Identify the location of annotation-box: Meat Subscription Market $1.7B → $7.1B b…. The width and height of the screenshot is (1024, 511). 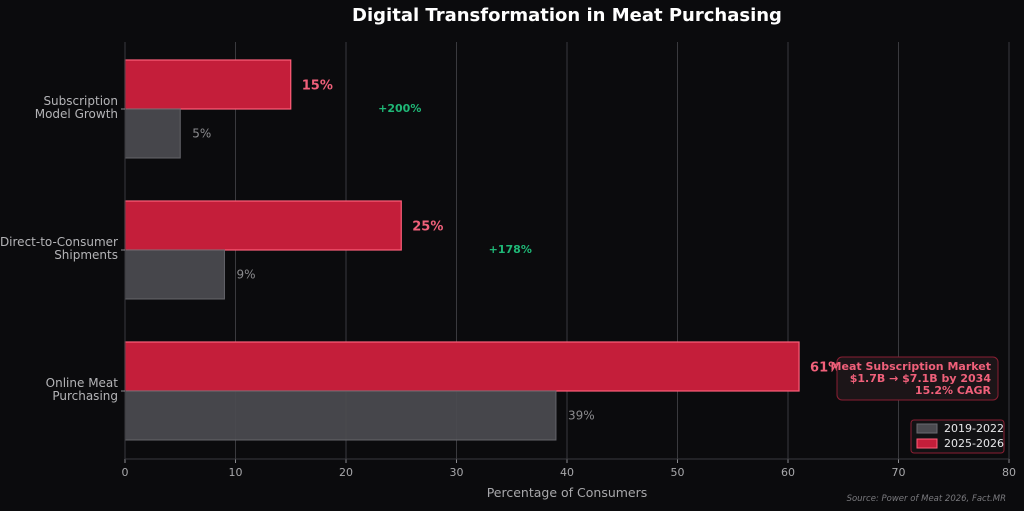
(915, 378).